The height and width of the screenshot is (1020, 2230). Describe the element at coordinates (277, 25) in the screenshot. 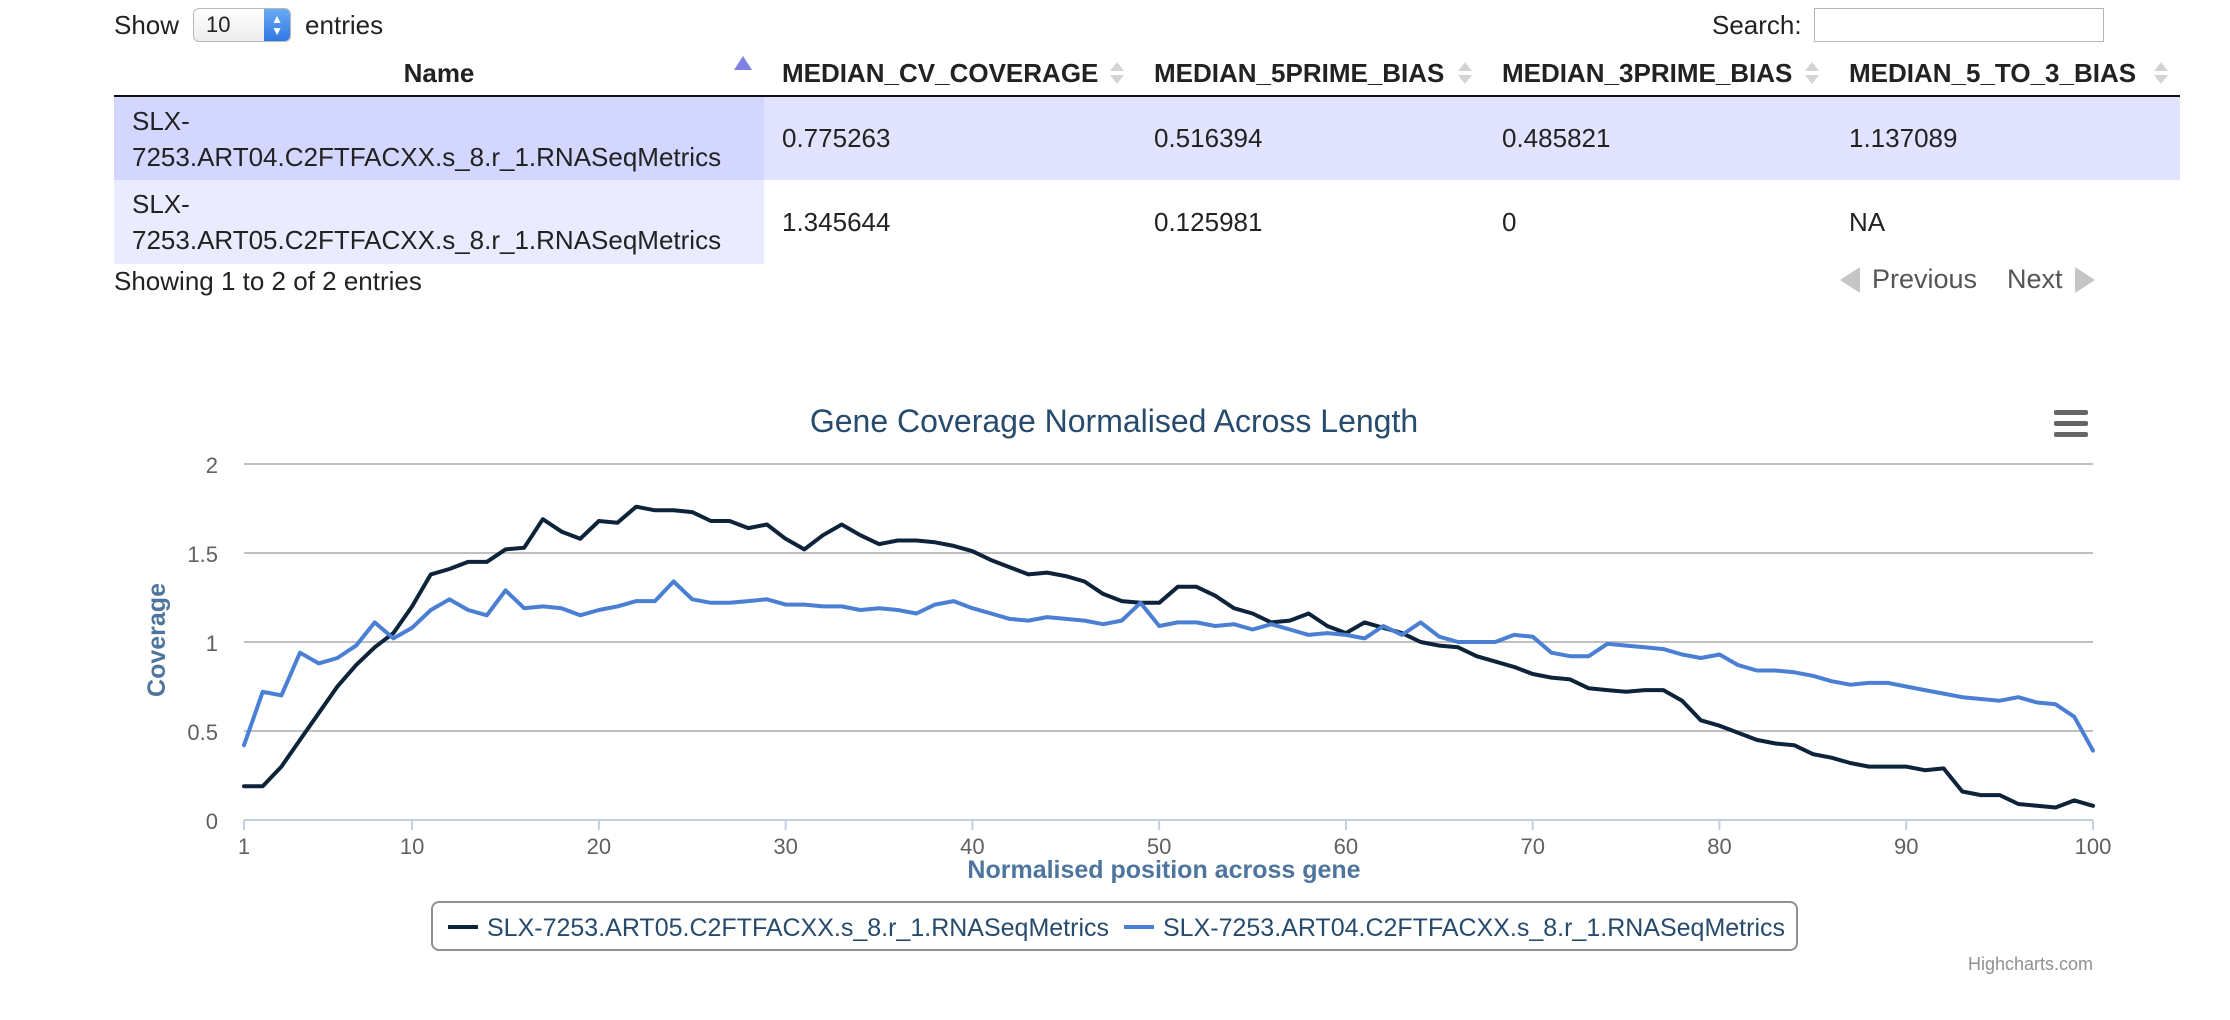

I see `select-arrows-icon: ▲ ▼` at that location.